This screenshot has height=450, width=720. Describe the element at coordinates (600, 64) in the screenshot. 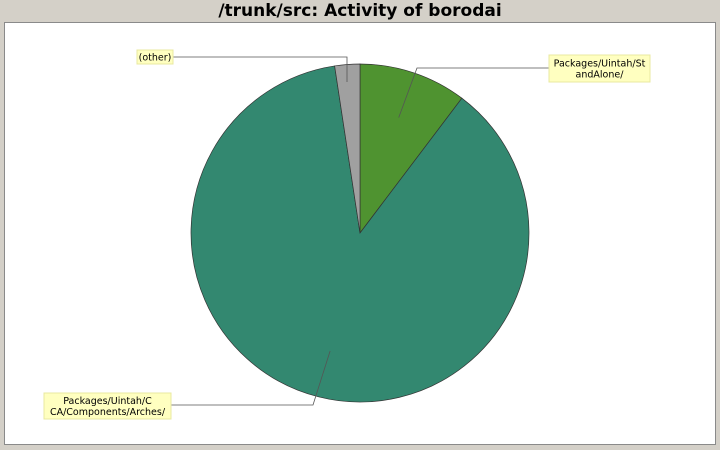

I see `slice-label: Packages/Uintah/St` at that location.